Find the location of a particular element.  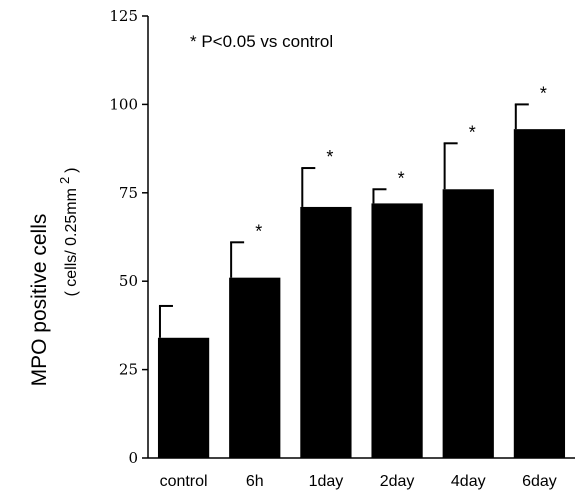

bar-4day is located at coordinates (468, 323).